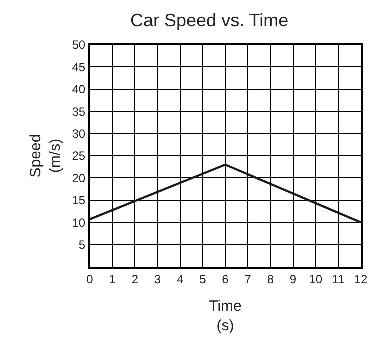  Describe the element at coordinates (79, 223) in the screenshot. I see `y-tick-label: 10` at that location.